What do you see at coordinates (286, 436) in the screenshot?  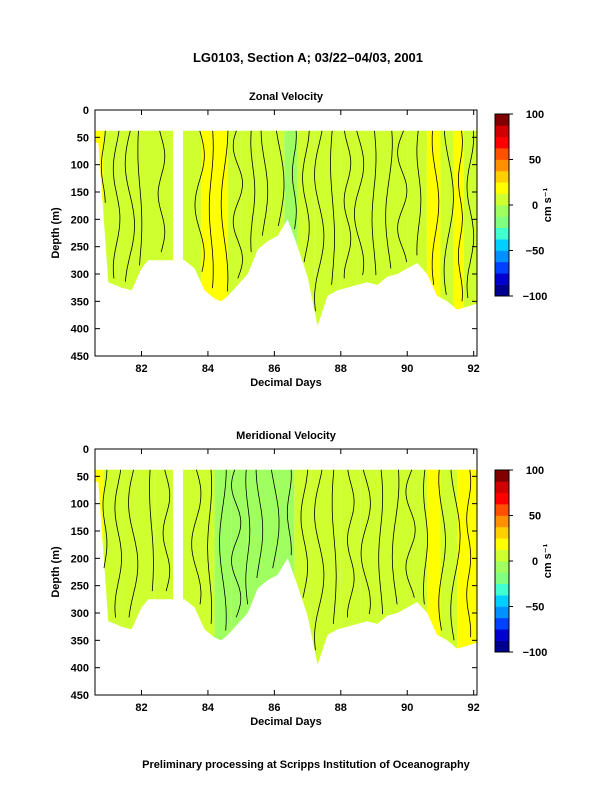 I see `panel-title: Meridional Velocity` at bounding box center [286, 436].